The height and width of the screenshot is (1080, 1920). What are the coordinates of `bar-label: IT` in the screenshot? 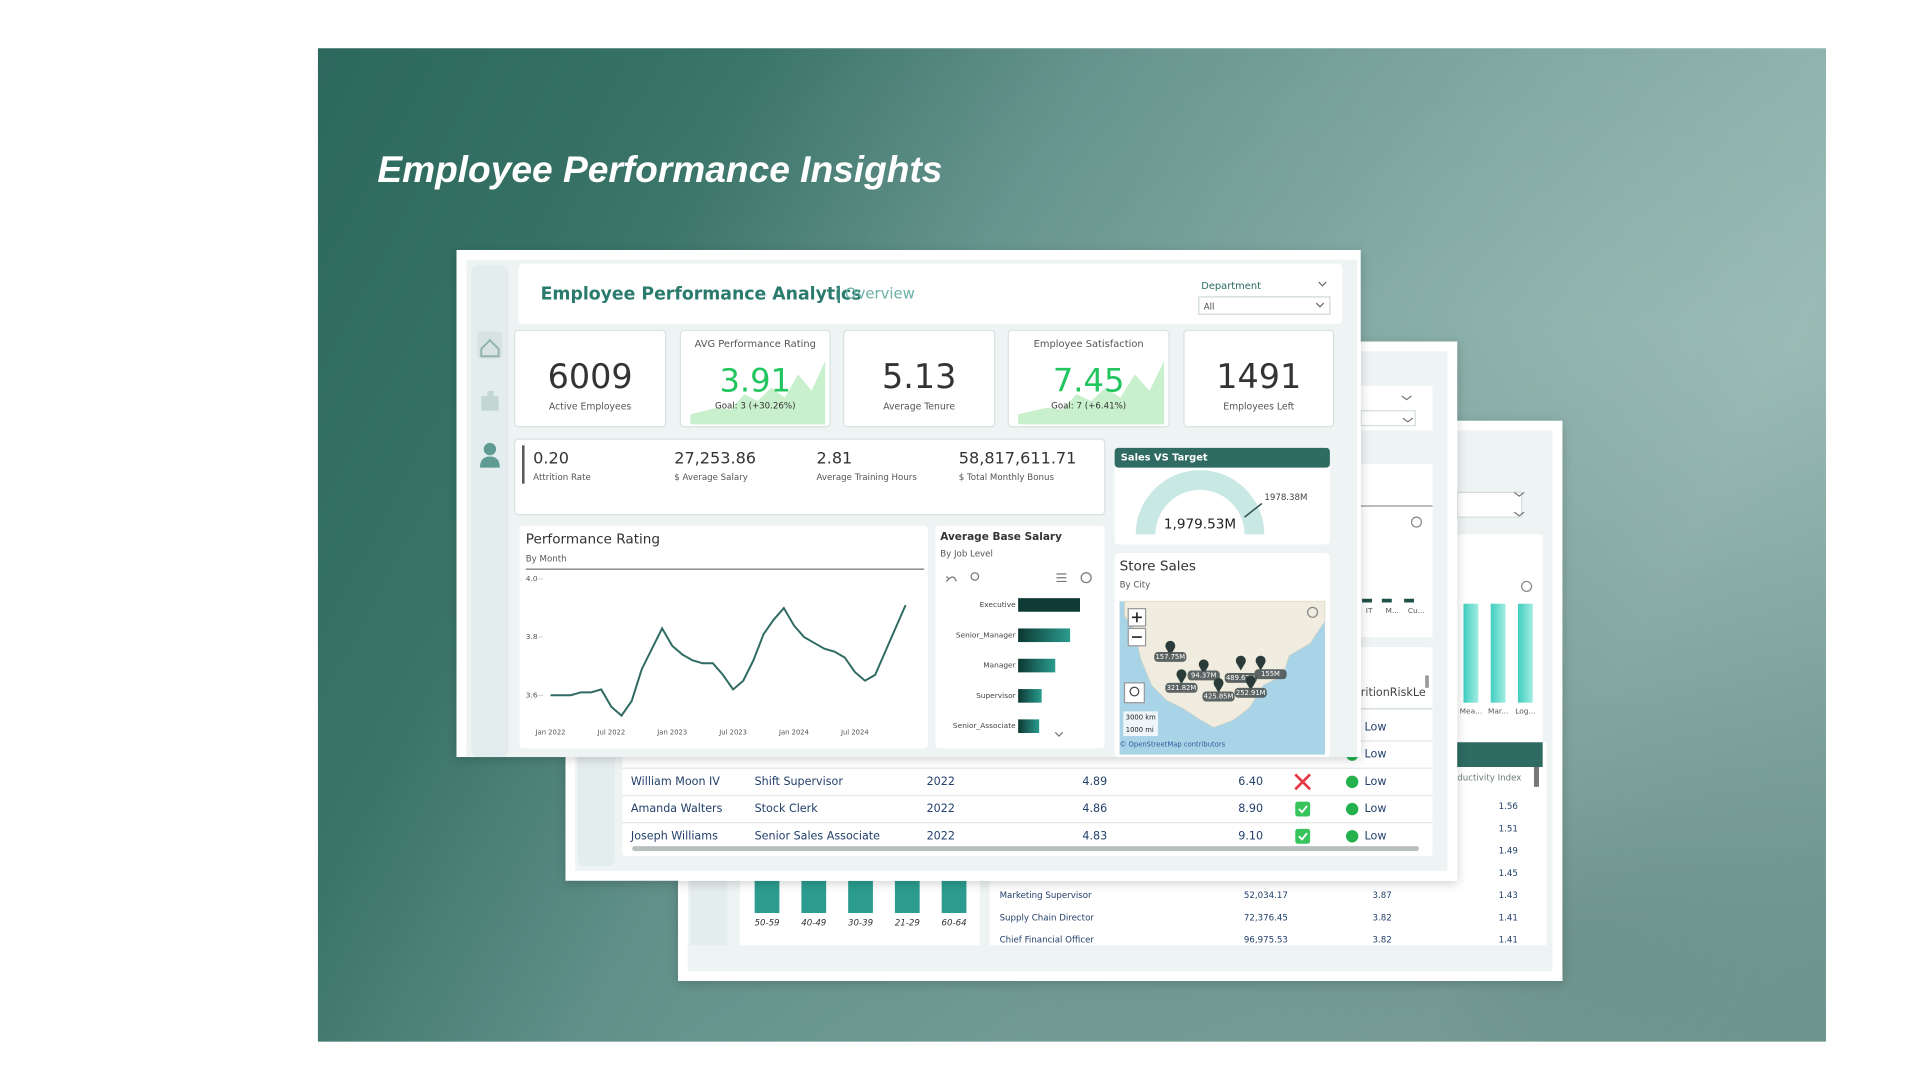 It's located at (1369, 610).